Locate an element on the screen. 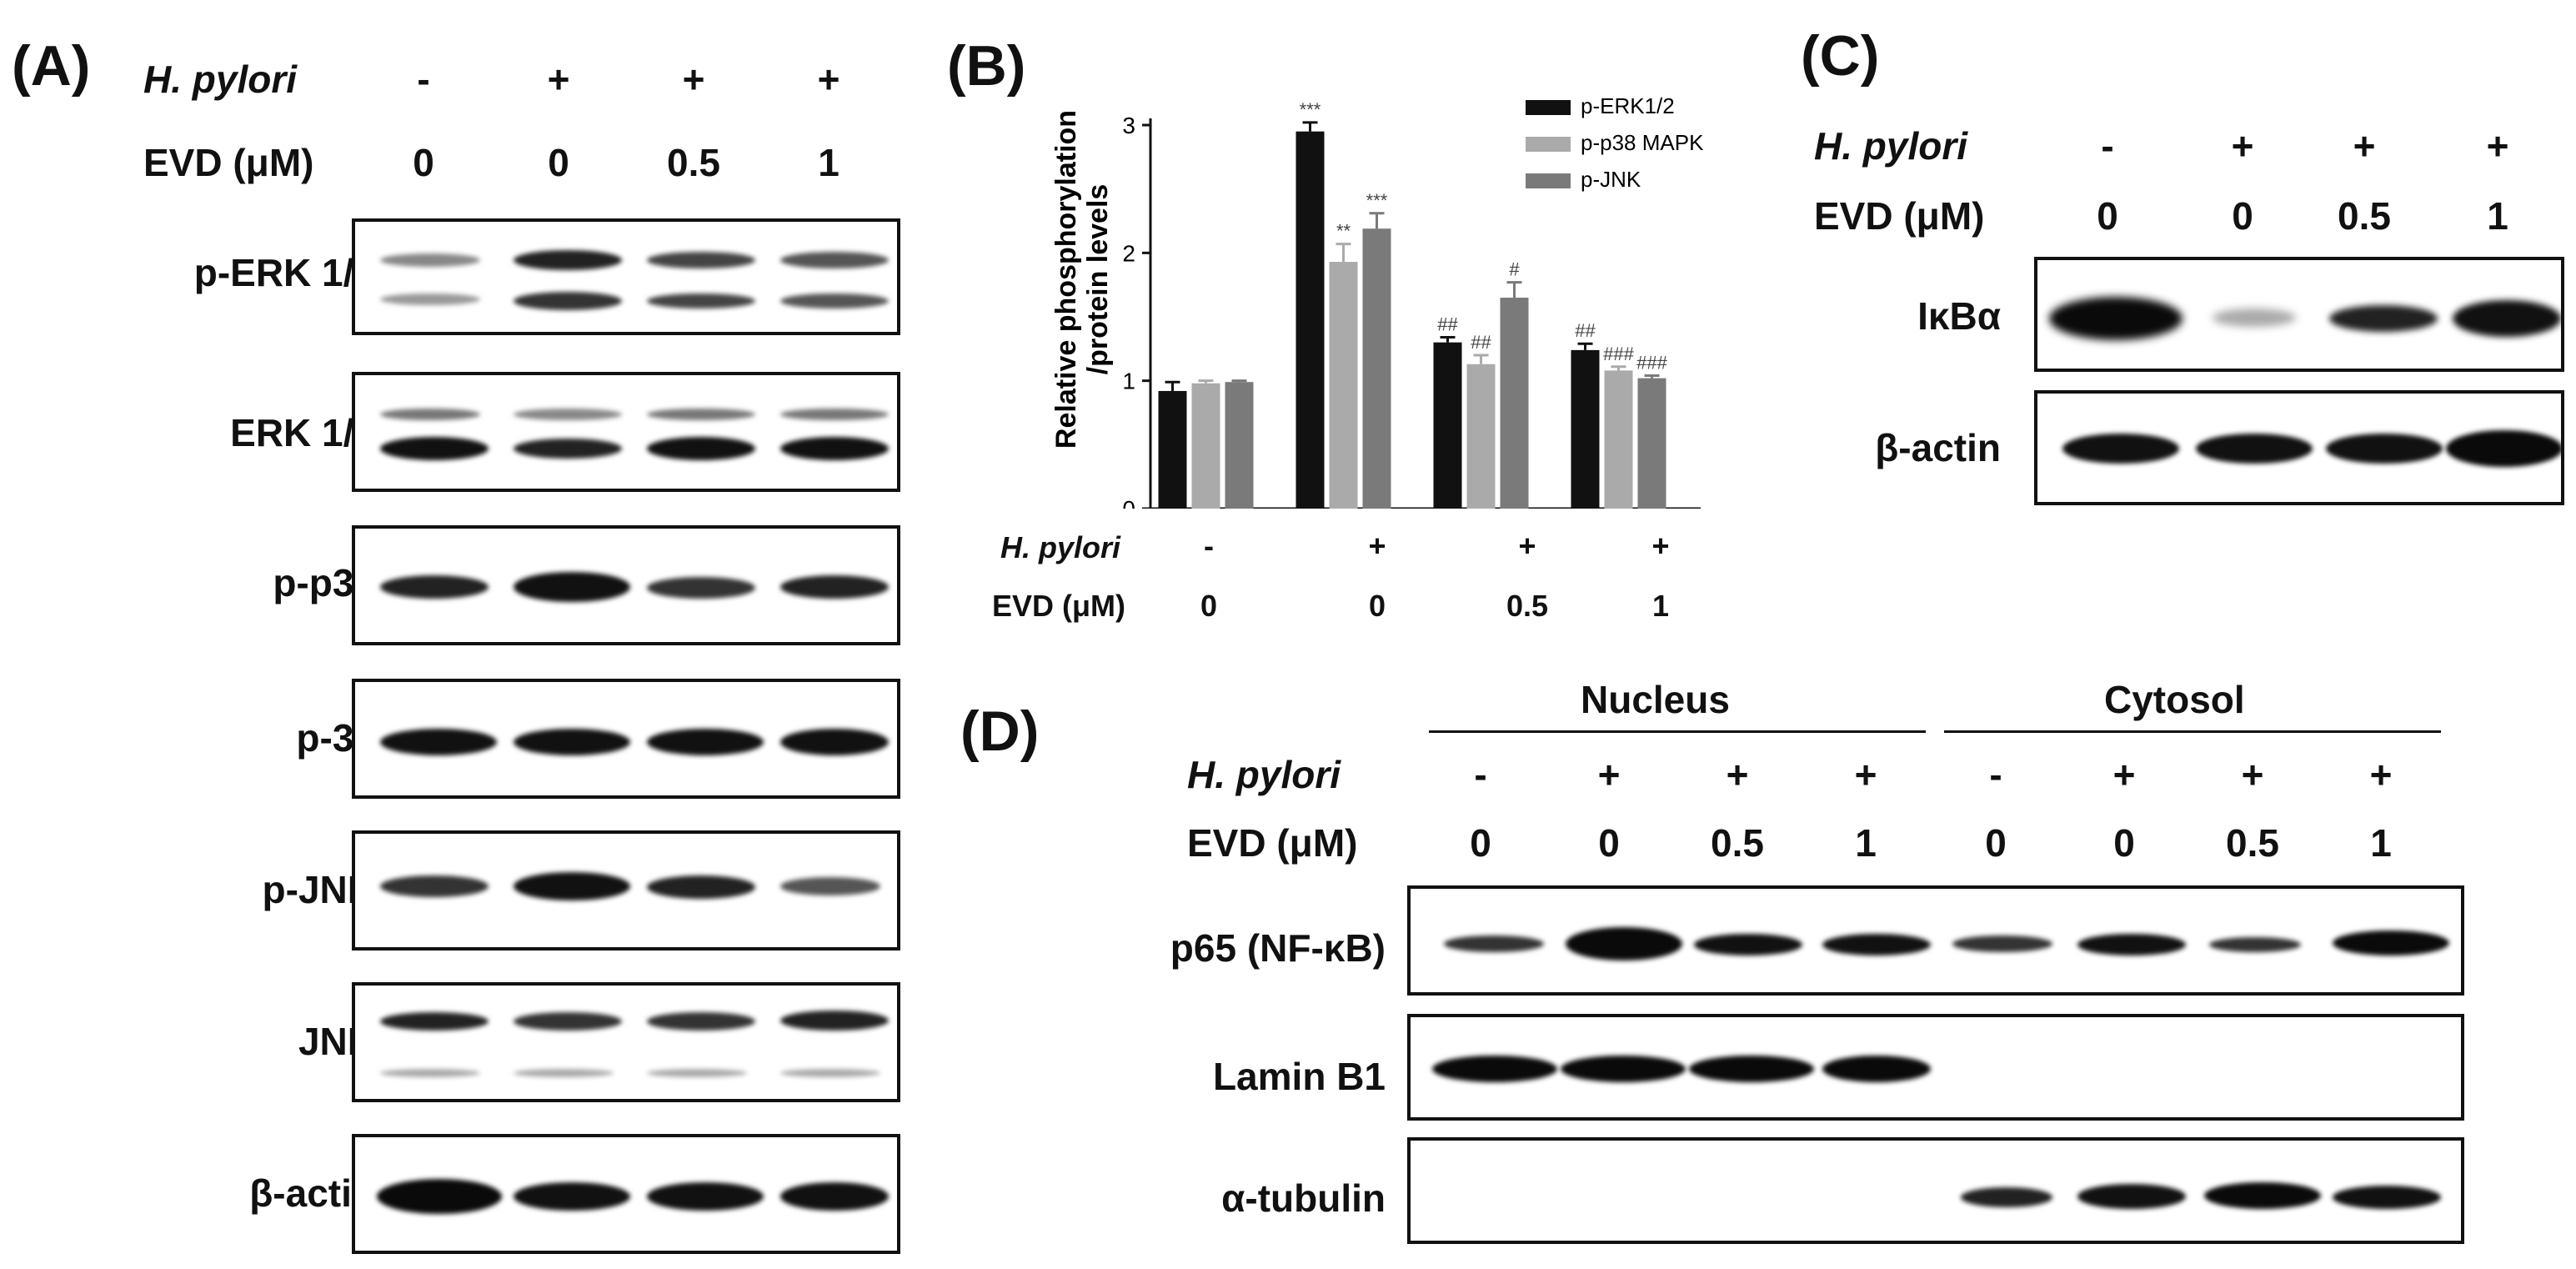 The height and width of the screenshot is (1269, 2576). legend-label: p-p38 MAPK is located at coordinates (1642, 142).